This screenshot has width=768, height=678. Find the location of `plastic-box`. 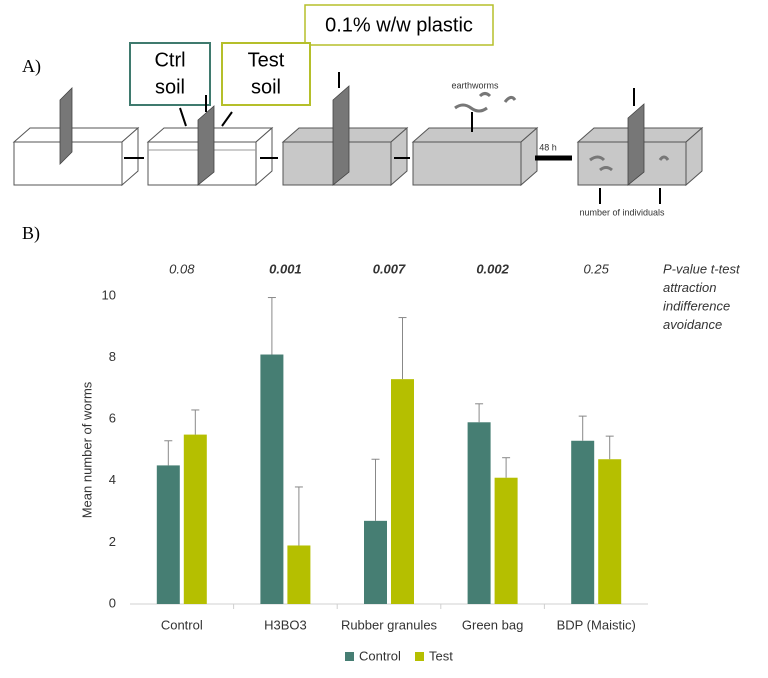

plastic-box is located at coordinates (399, 25).